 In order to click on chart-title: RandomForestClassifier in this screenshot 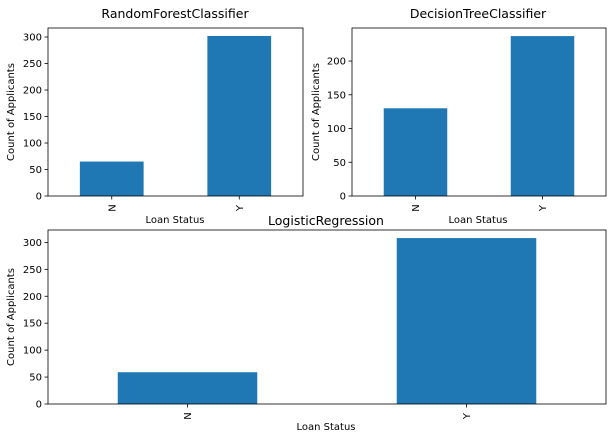, I will do `click(175, 13)`.